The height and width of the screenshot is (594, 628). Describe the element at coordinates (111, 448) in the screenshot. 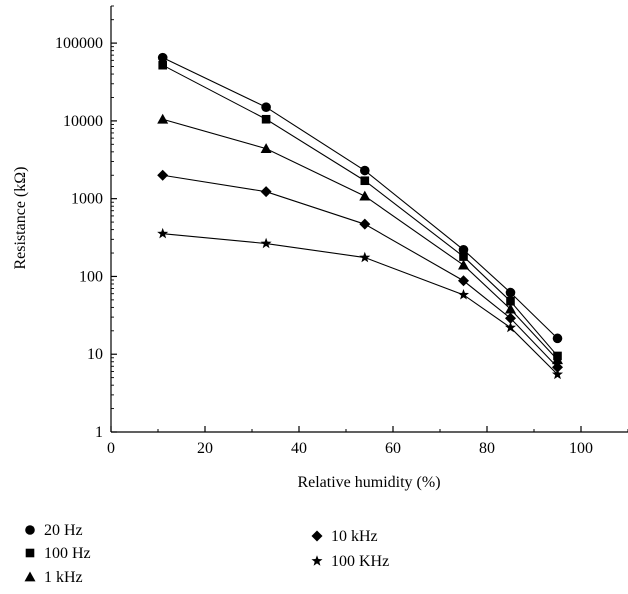

I see `x-tick-label: 0` at that location.